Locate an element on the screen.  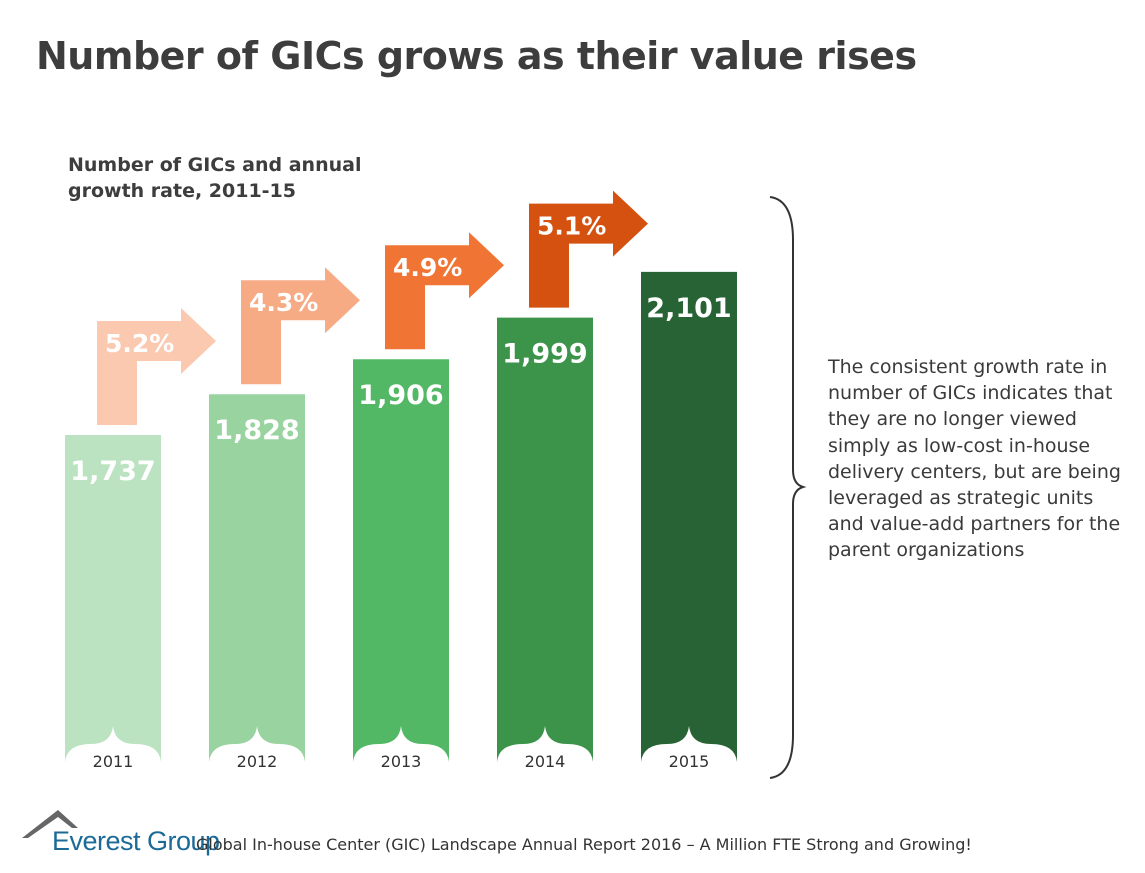
value-label-2012: 1,828 is located at coordinates (256, 430).